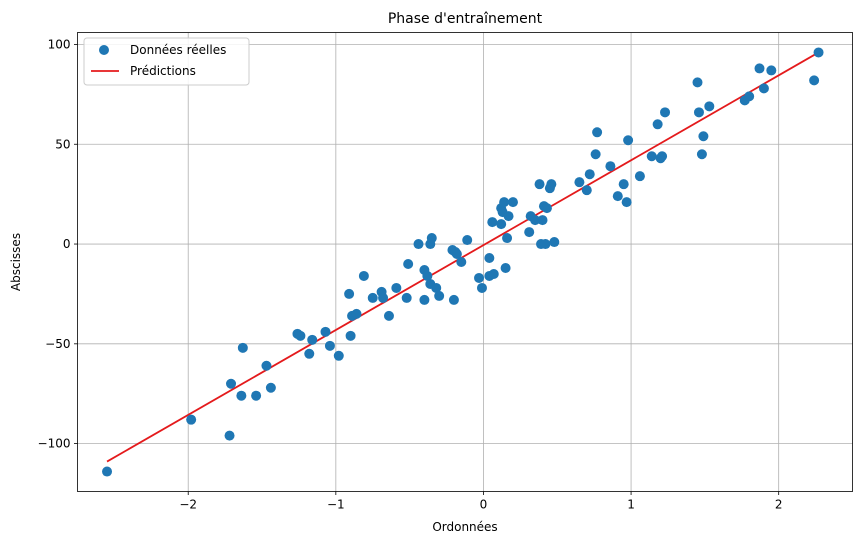  What do you see at coordinates (779, 505) in the screenshot?
I see `x-tick-label: 2` at bounding box center [779, 505].